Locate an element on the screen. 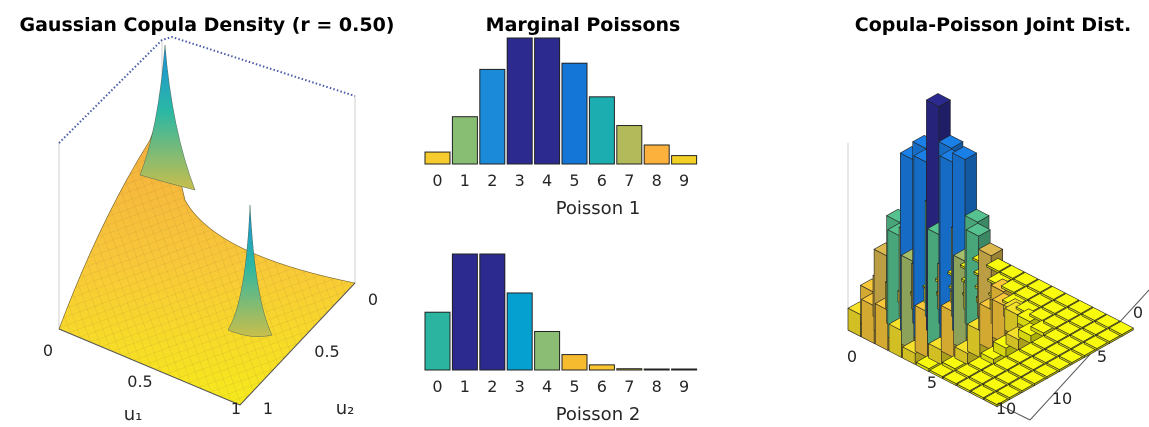  joint-y-tick-0: 0 is located at coordinates (1138, 312).